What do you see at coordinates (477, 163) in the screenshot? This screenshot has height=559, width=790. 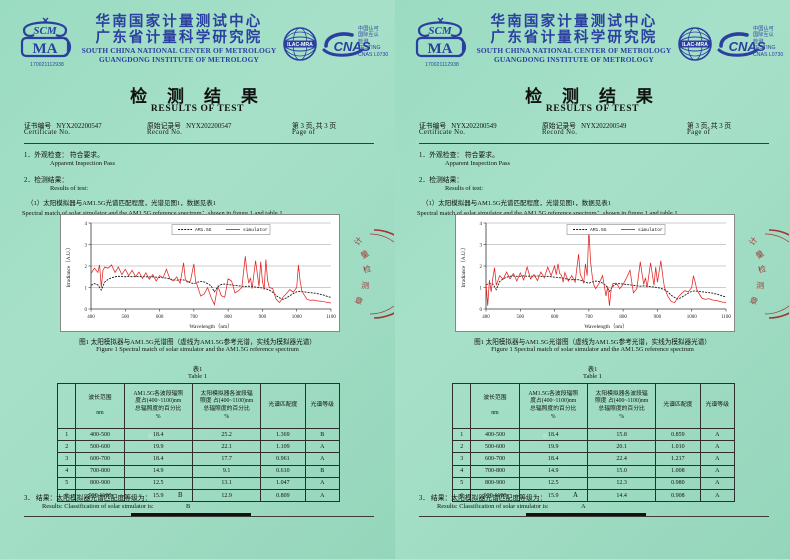 I see `item1-en: Apparent Inspection Pass` at bounding box center [477, 163].